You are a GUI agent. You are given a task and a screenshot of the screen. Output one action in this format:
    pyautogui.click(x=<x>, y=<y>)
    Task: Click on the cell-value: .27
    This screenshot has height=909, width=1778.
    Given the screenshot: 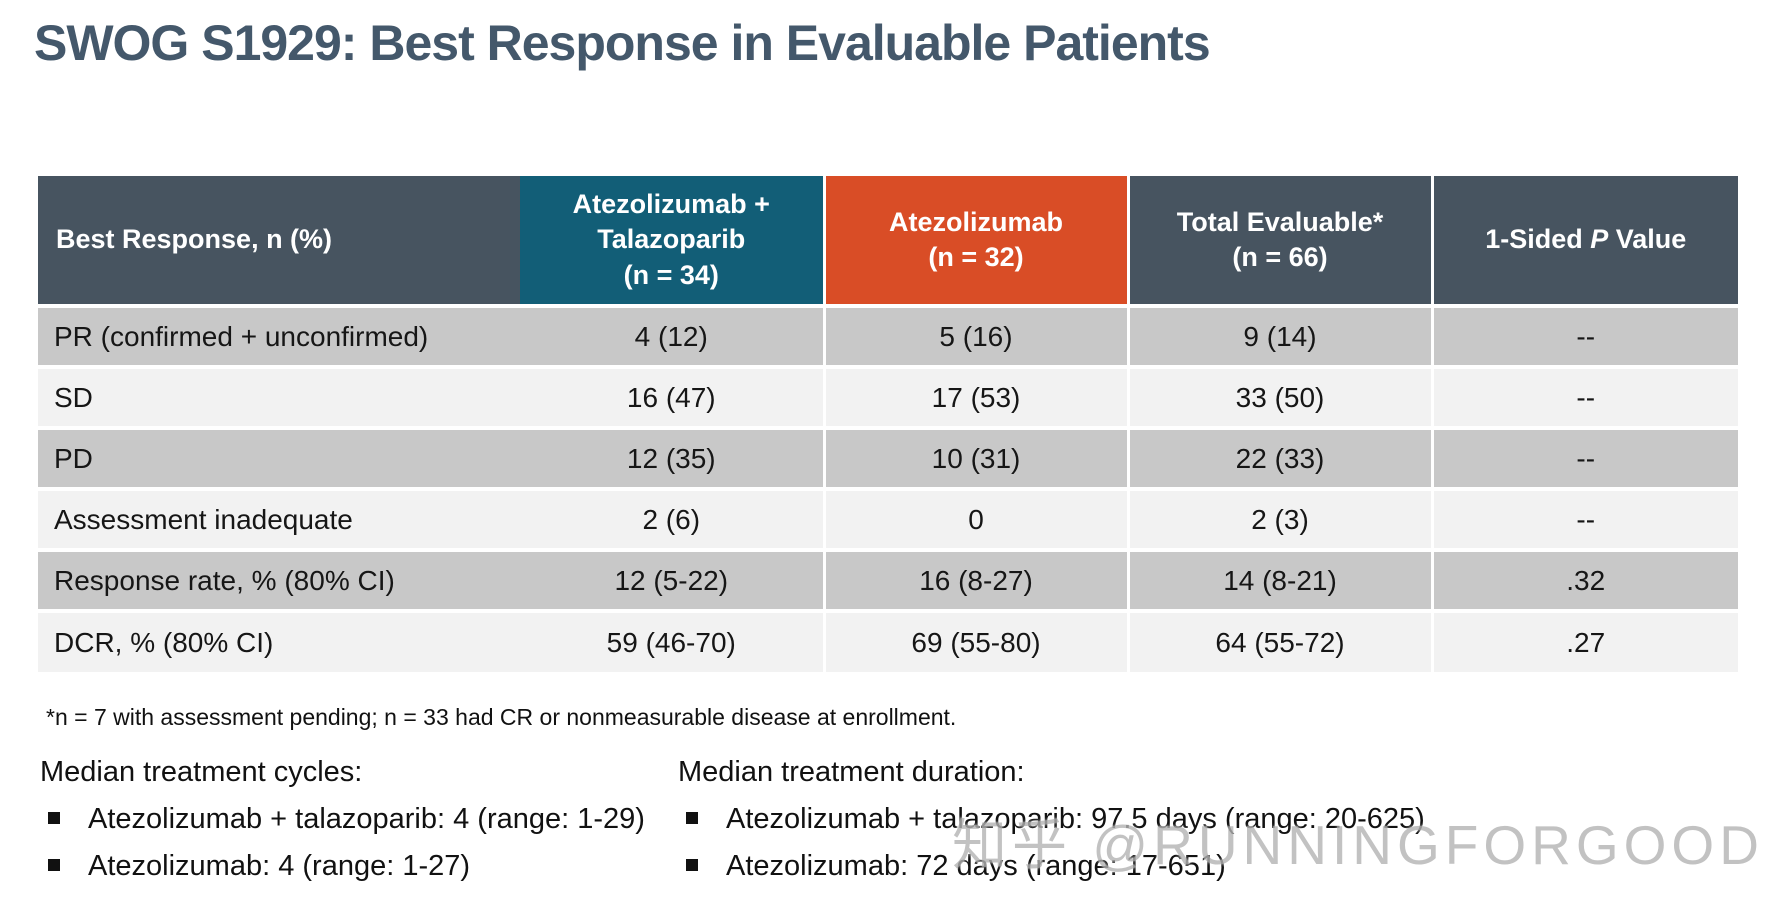 What is the action you would take?
    pyautogui.click(x=1584, y=640)
    